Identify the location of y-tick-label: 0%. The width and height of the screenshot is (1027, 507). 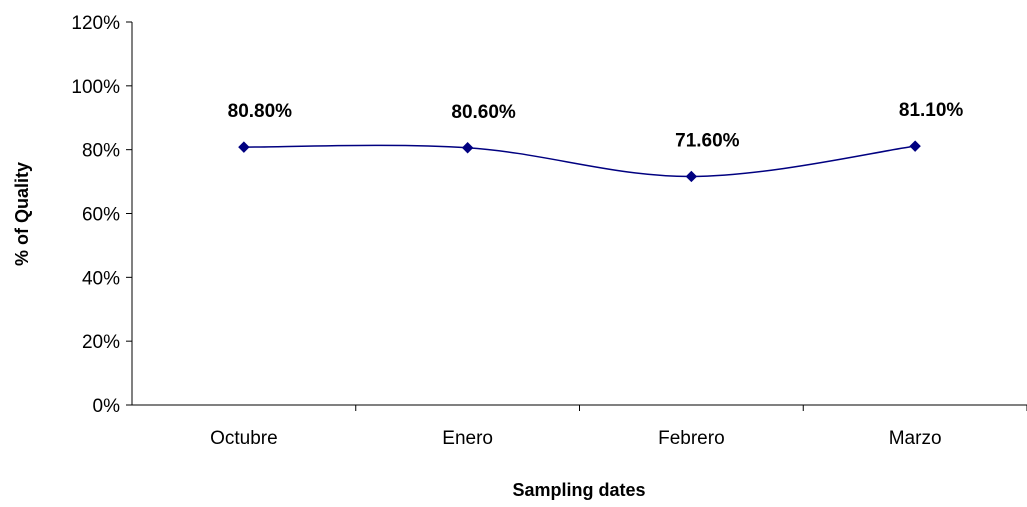
(107, 406).